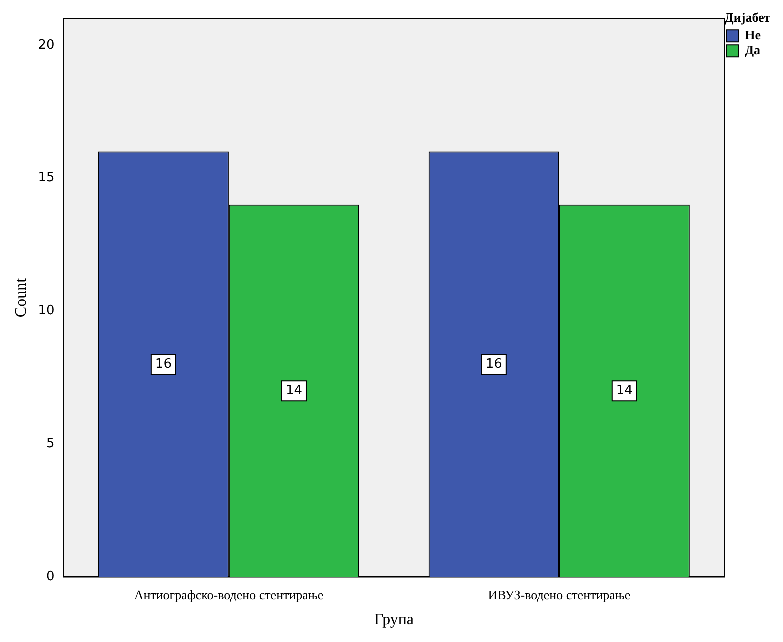 This screenshot has width=783, height=642. What do you see at coordinates (46, 178) in the screenshot?
I see `y-tick-label: 15` at bounding box center [46, 178].